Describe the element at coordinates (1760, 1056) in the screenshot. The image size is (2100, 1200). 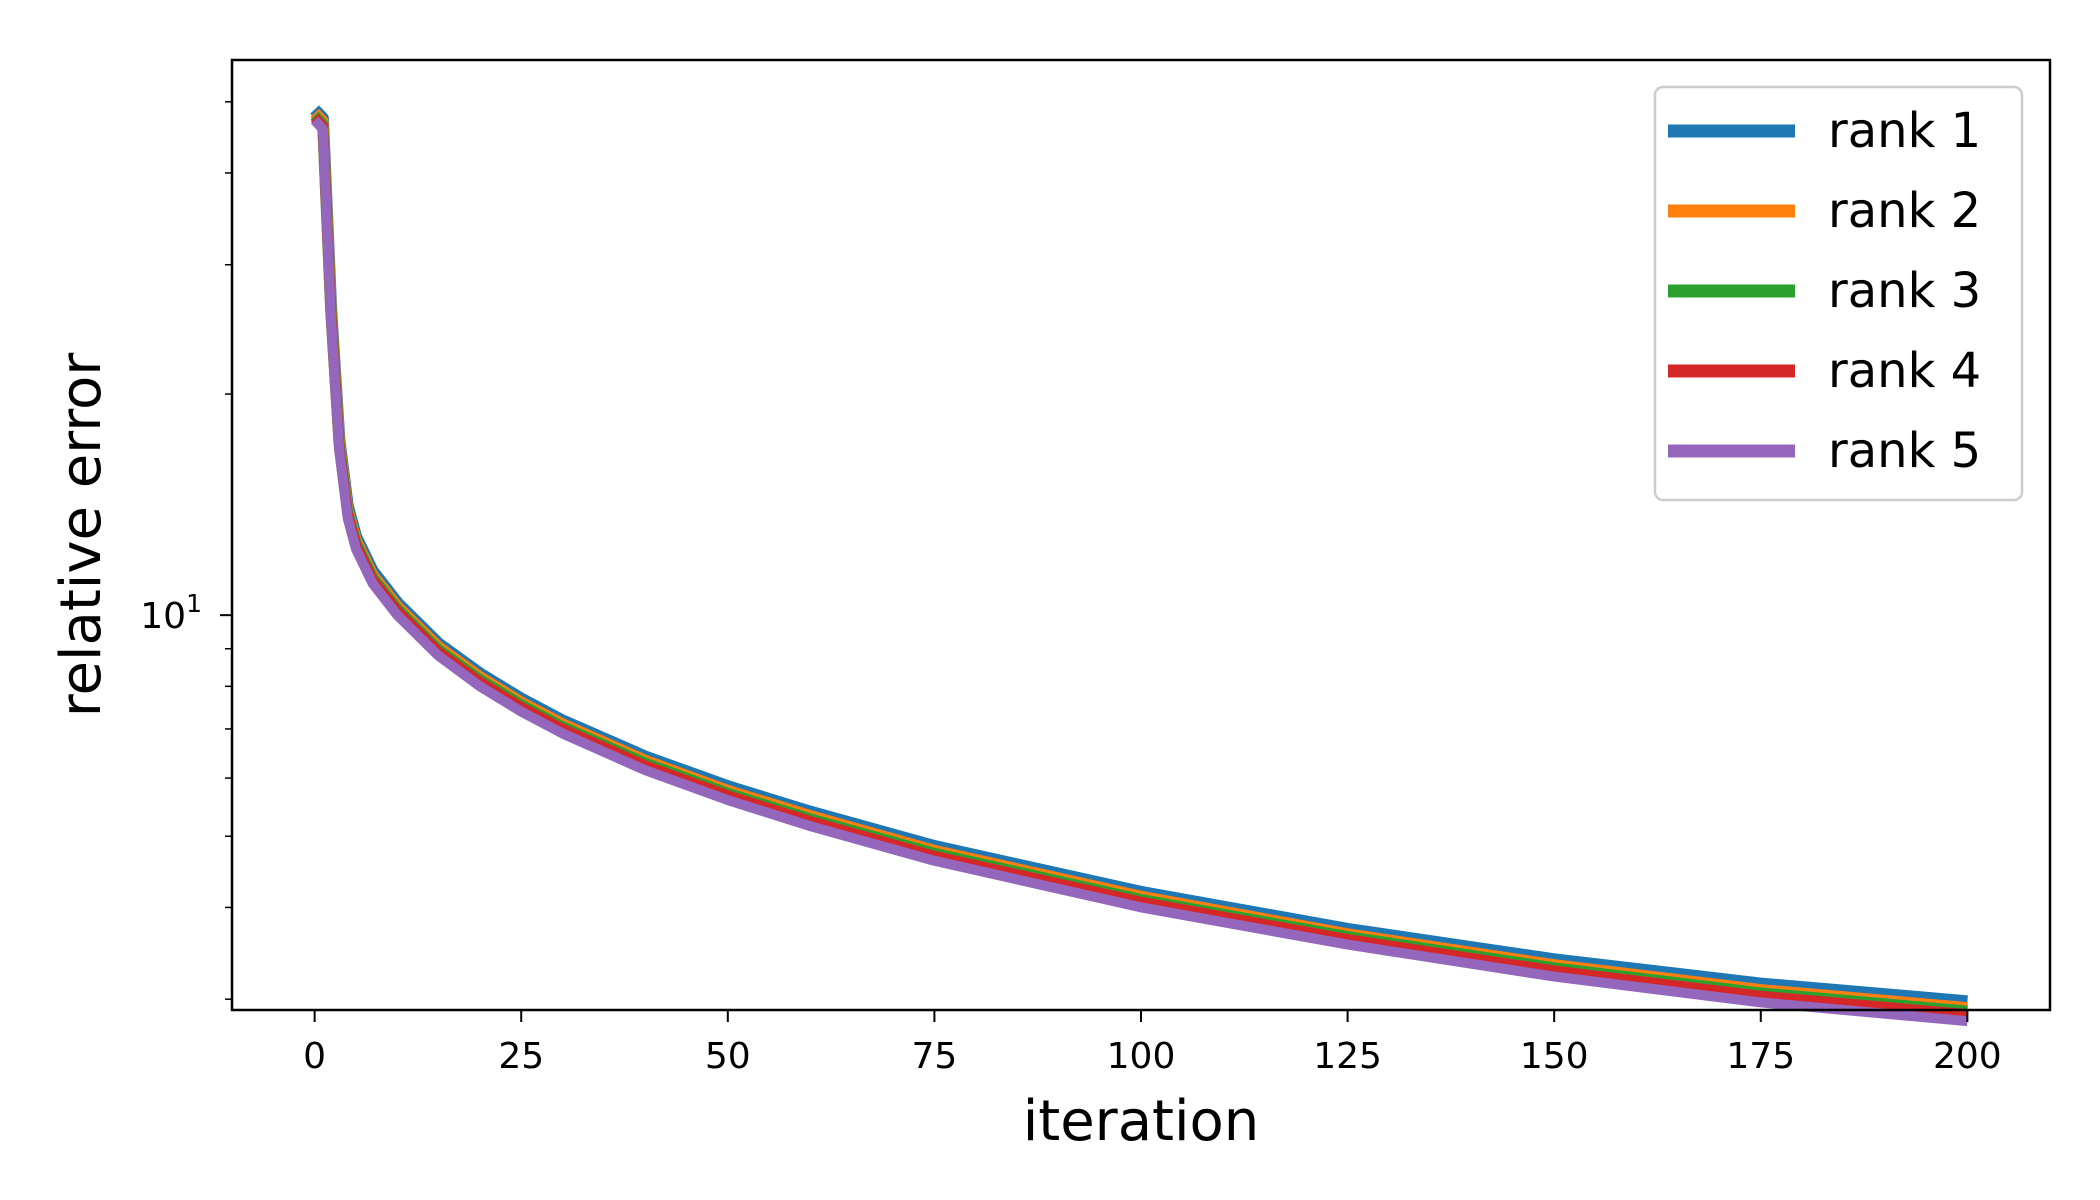
I see `x-tick-label: 175` at that location.